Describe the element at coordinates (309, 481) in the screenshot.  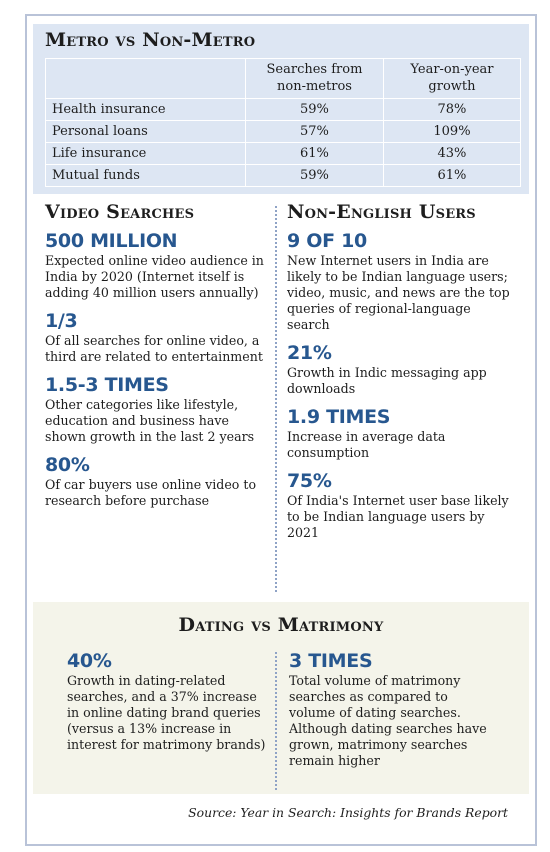
I see `stat-value: 75%` at that location.